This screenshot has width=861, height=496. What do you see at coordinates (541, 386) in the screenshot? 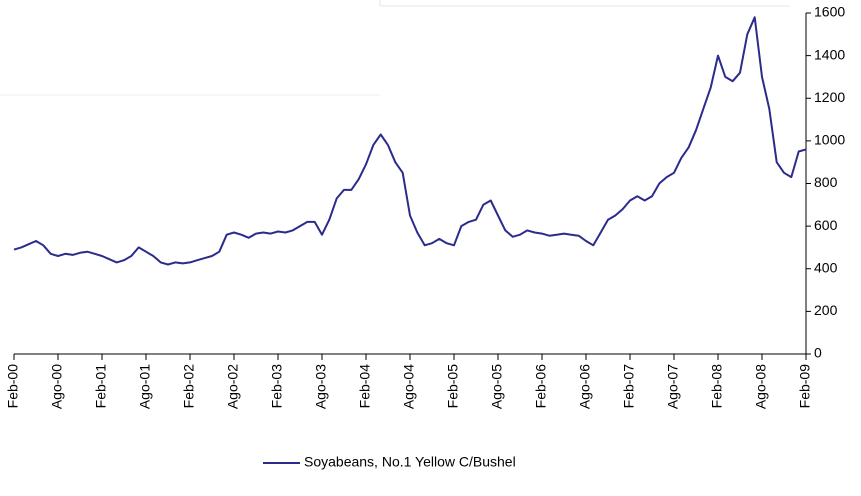
I see `x-tick-label: Feb-06` at bounding box center [541, 386].